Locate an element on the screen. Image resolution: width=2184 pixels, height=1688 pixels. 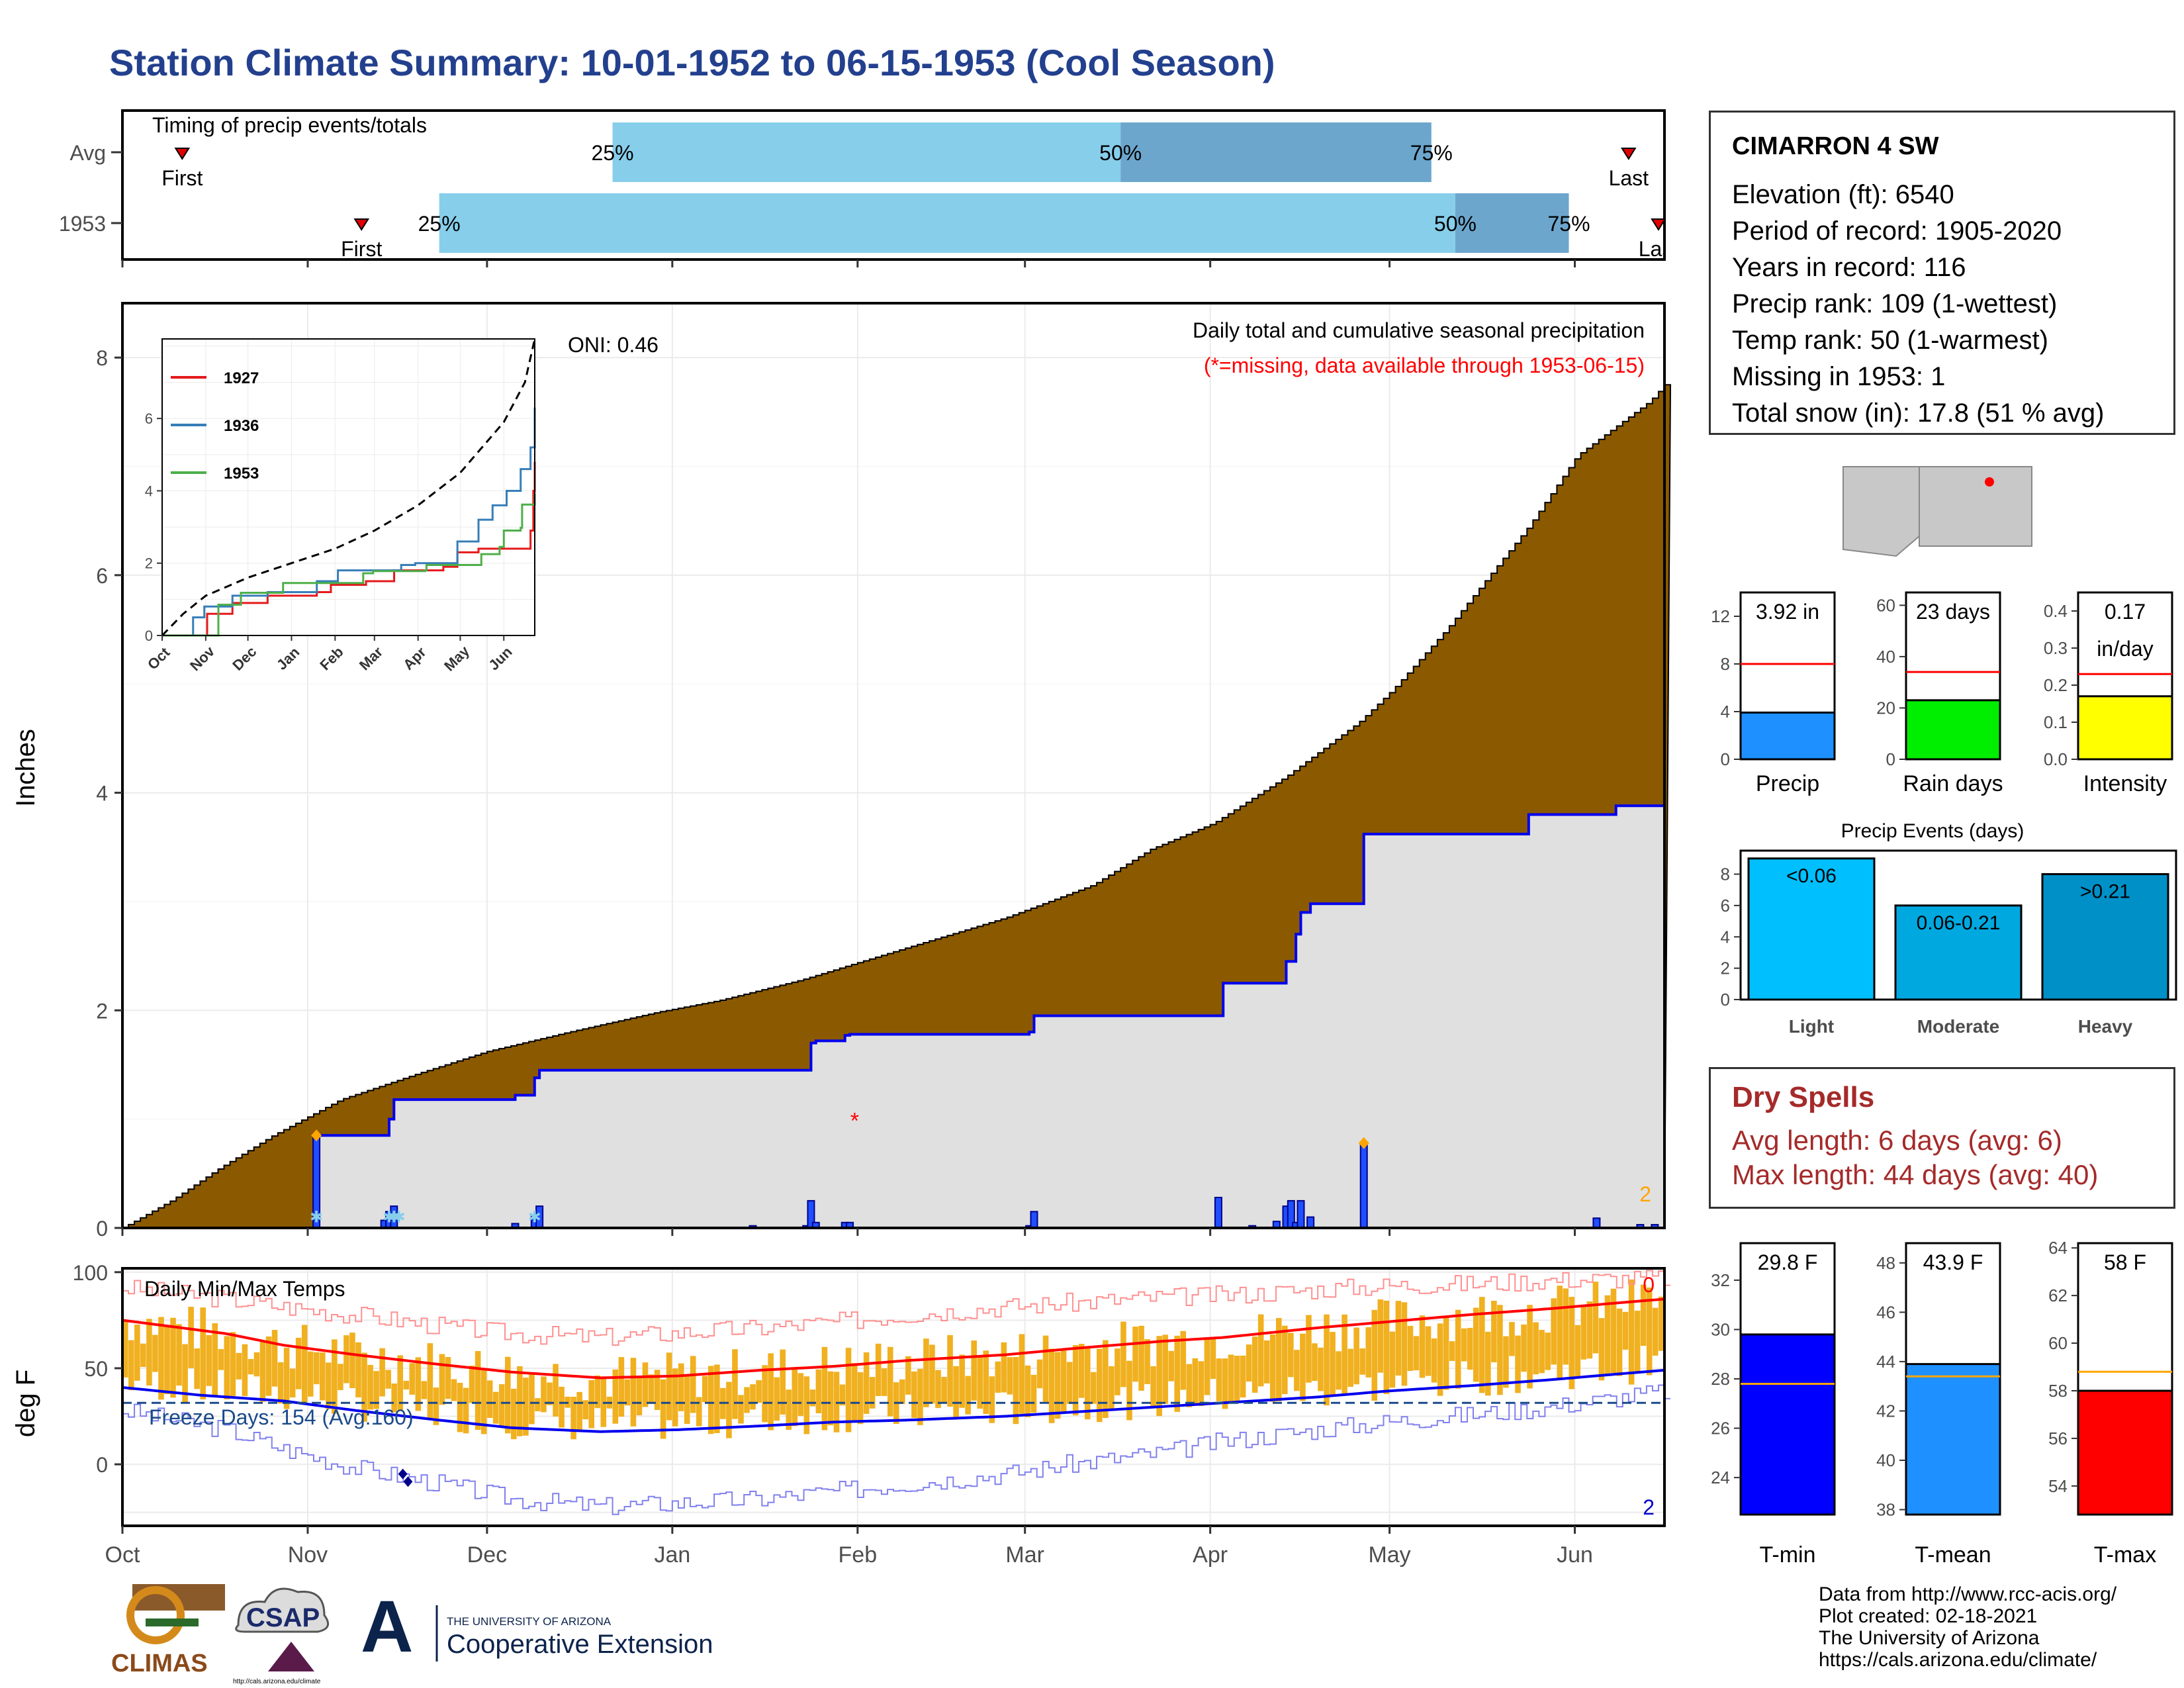
panel-y-tick-label: 62 is located at coordinates (2058, 1295).